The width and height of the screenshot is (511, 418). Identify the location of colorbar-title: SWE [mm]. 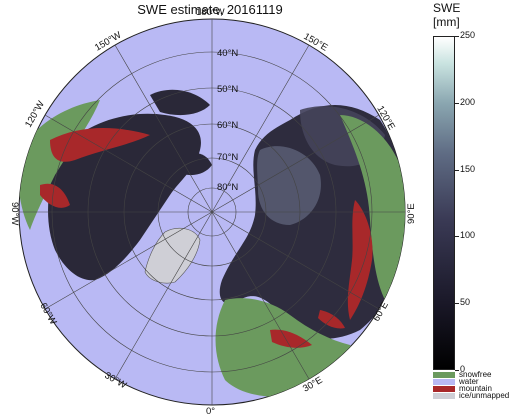
(446, 15).